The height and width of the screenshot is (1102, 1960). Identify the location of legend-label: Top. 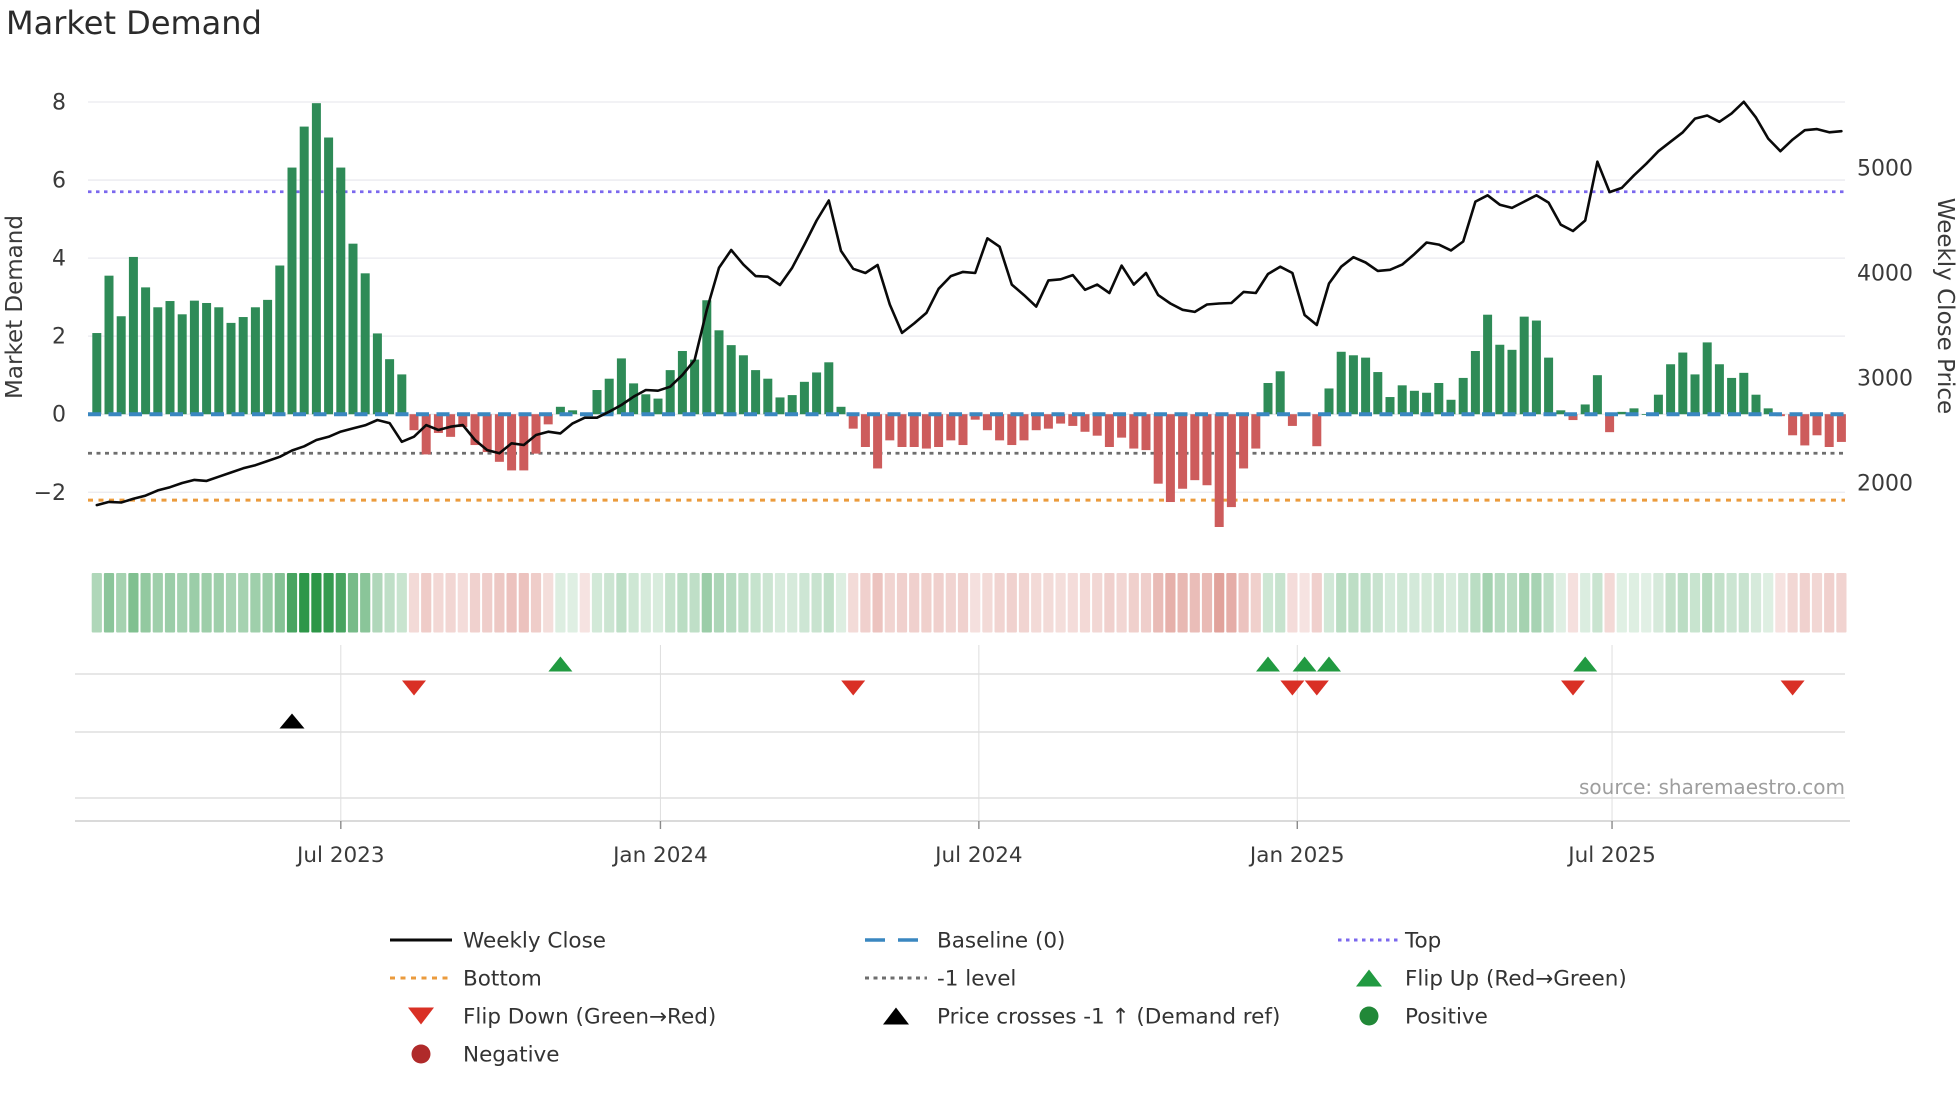
(1422, 941).